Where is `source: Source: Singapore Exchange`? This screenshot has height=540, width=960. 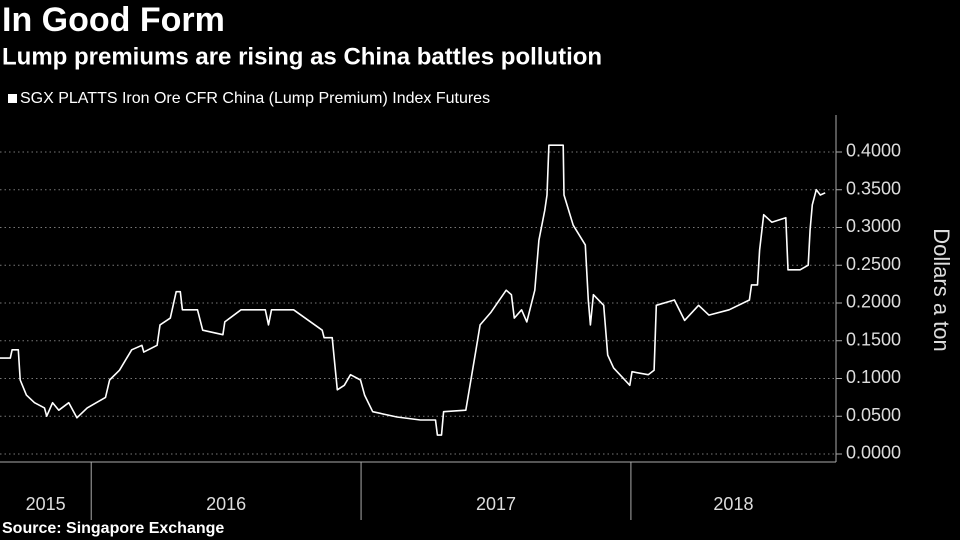 source: Source: Singapore Exchange is located at coordinates (113, 528).